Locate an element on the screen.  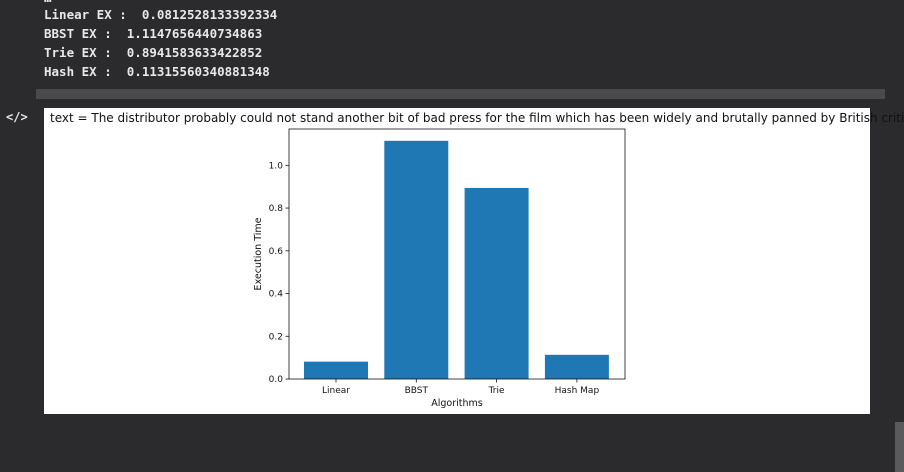
bar-trie is located at coordinates (496, 283).